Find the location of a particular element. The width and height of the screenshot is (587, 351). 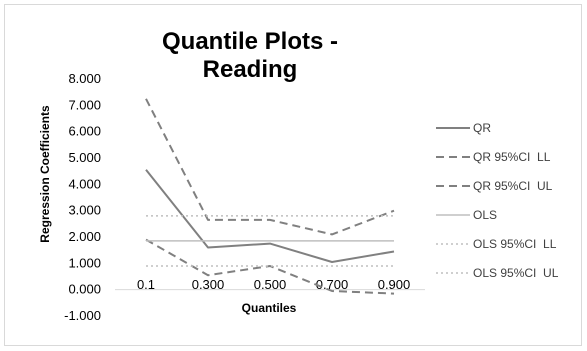

y-tick-label: 0.000 is located at coordinates (84, 289).